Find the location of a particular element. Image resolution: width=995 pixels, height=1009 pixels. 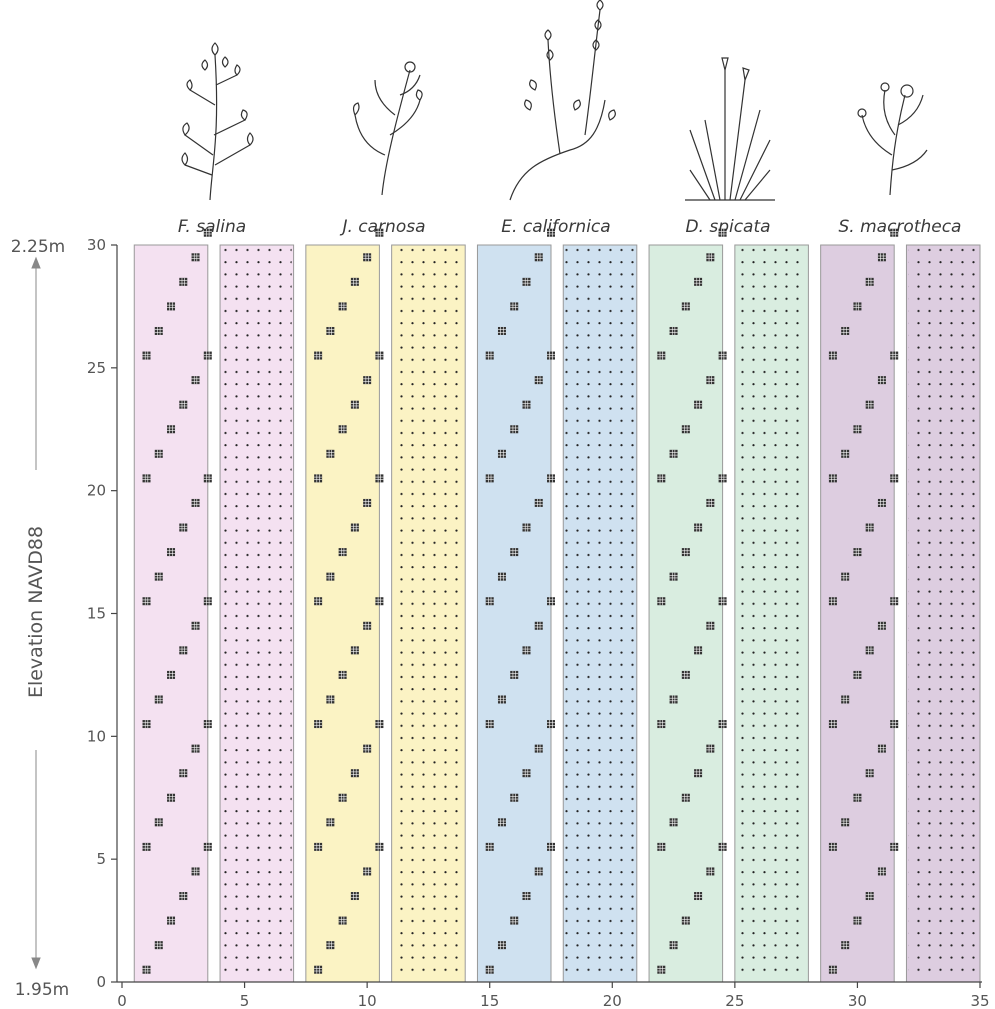

x-tick-label: 30 is located at coordinates (857, 1000).